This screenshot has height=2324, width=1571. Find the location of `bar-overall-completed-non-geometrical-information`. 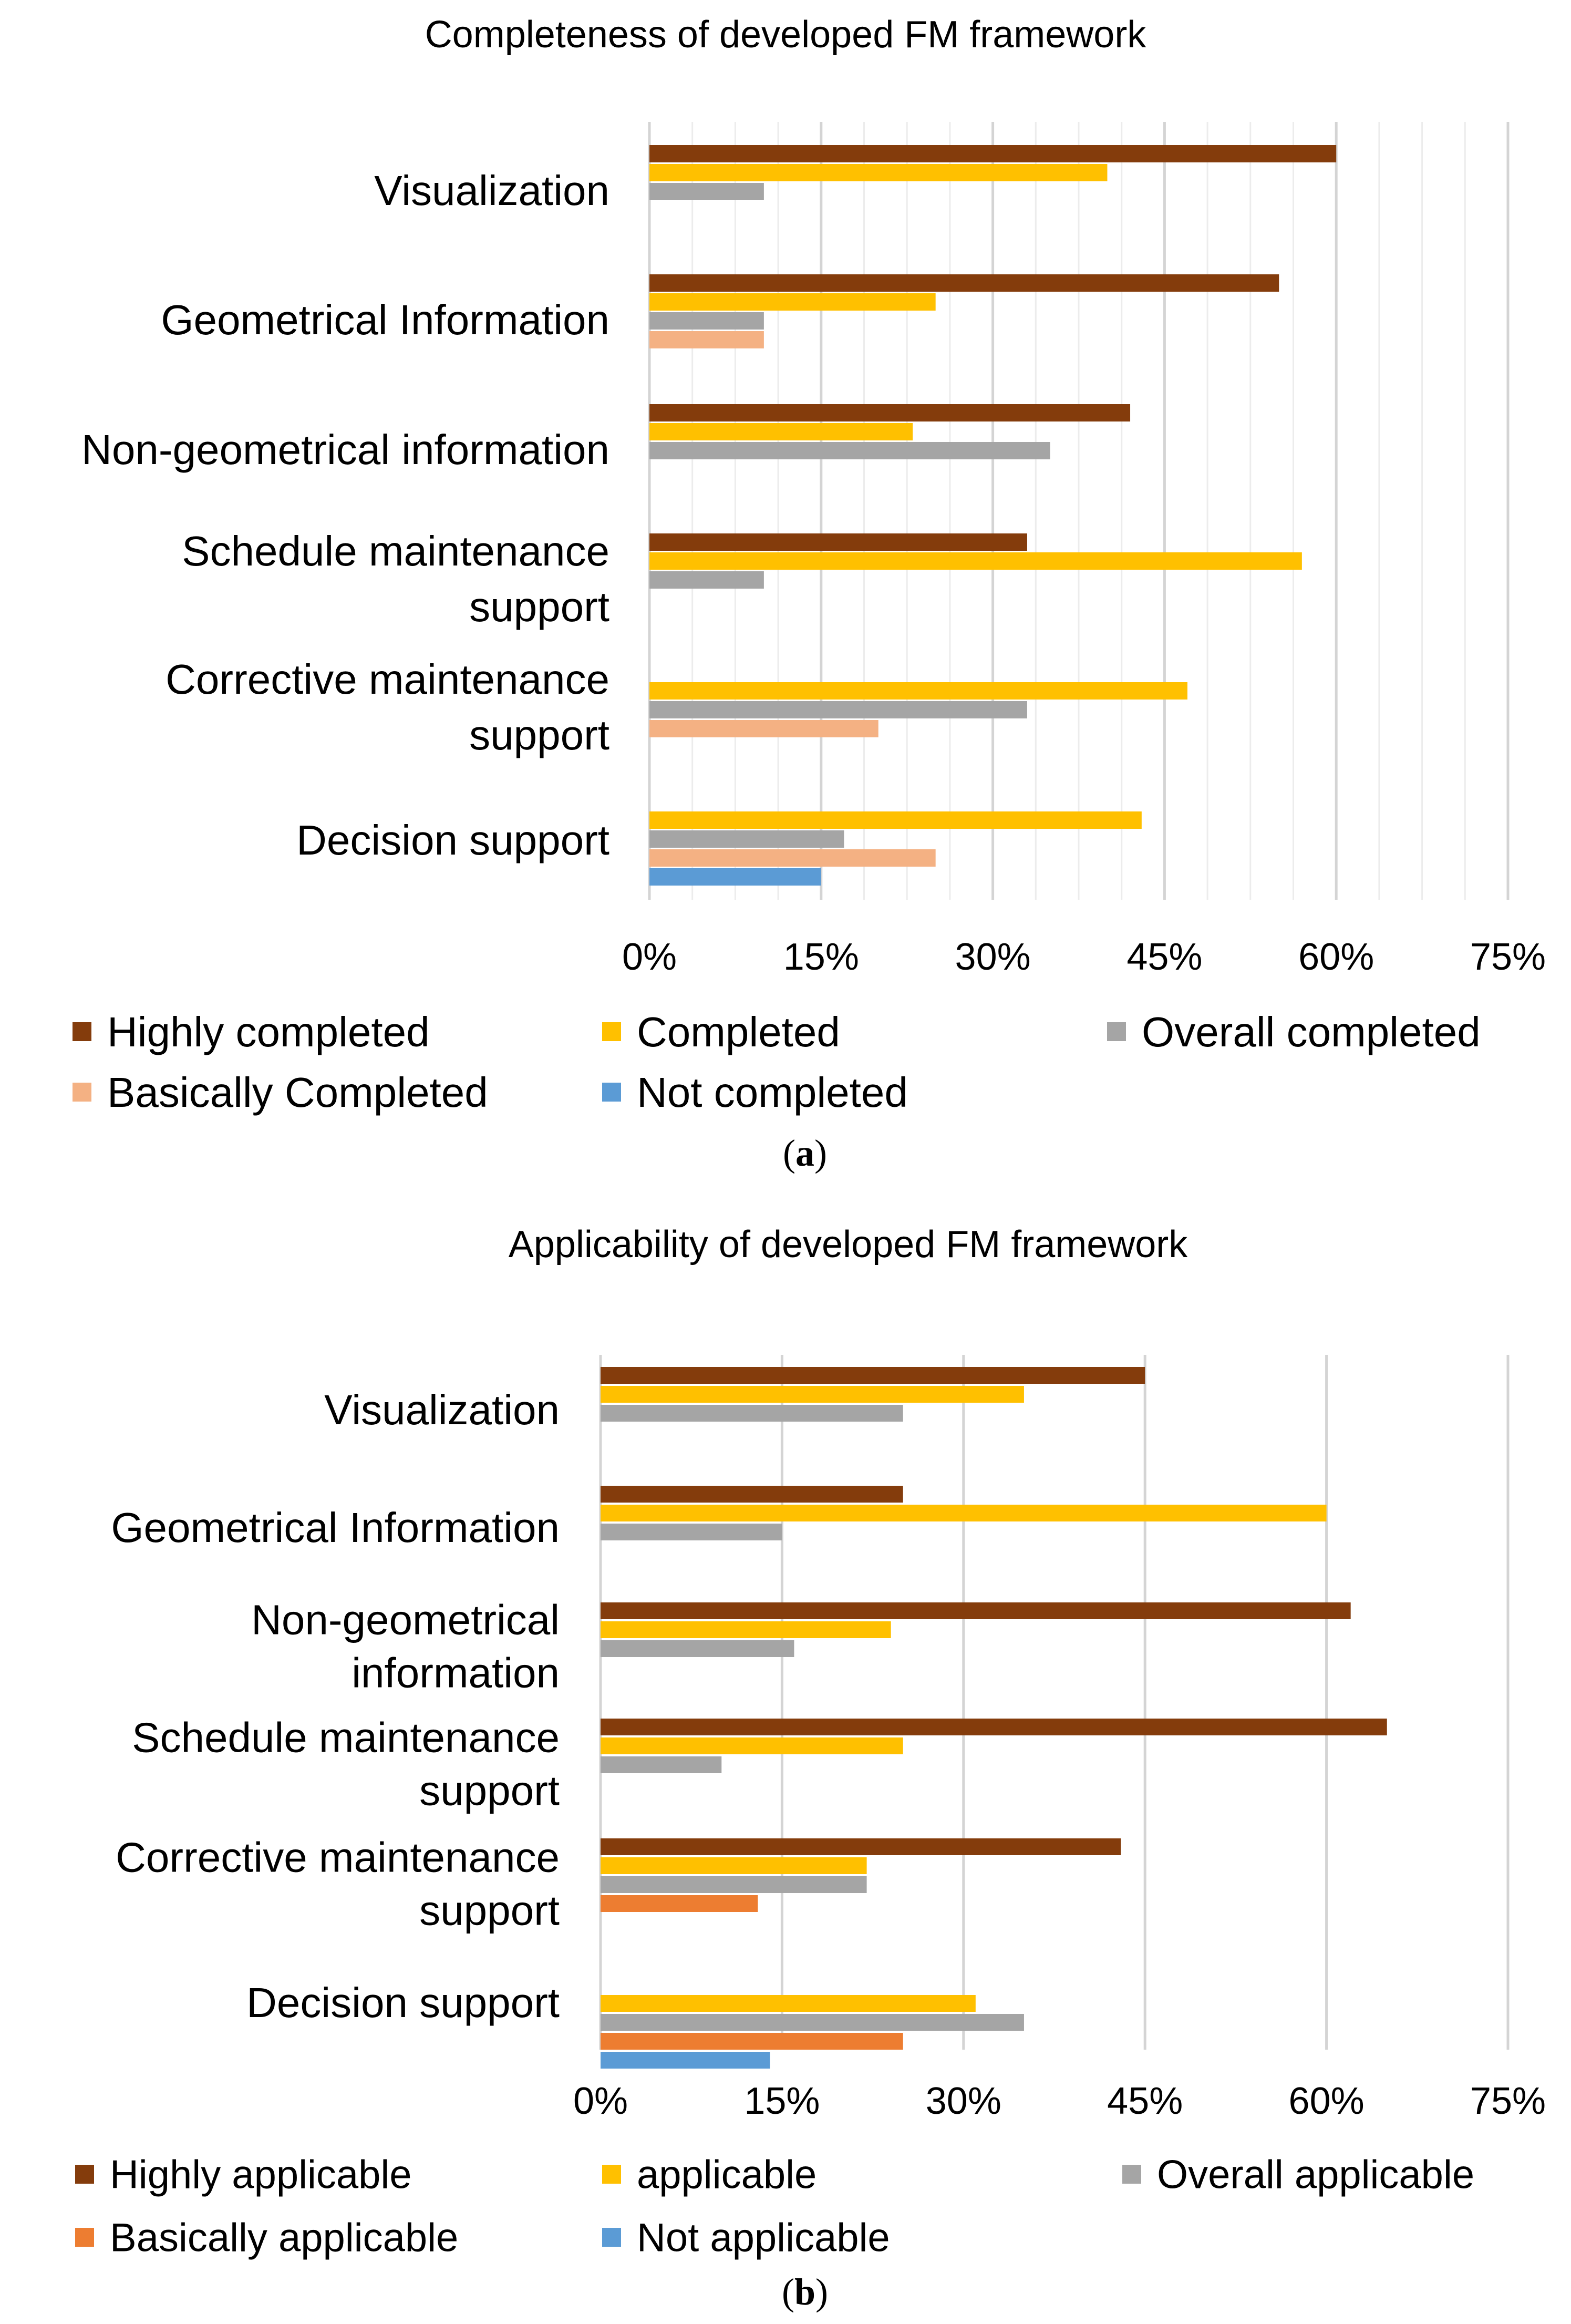

bar-overall-completed-non-geometrical-information is located at coordinates (849, 451).